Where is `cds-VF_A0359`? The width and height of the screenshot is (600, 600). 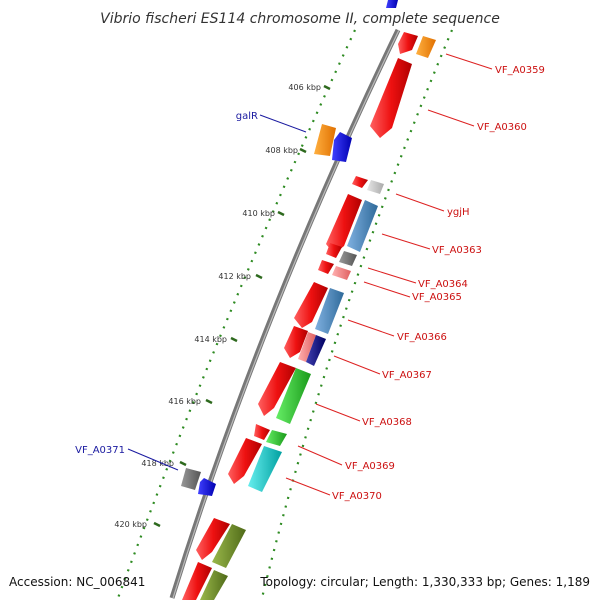 cds-VF_A0359 is located at coordinates (408, 43).